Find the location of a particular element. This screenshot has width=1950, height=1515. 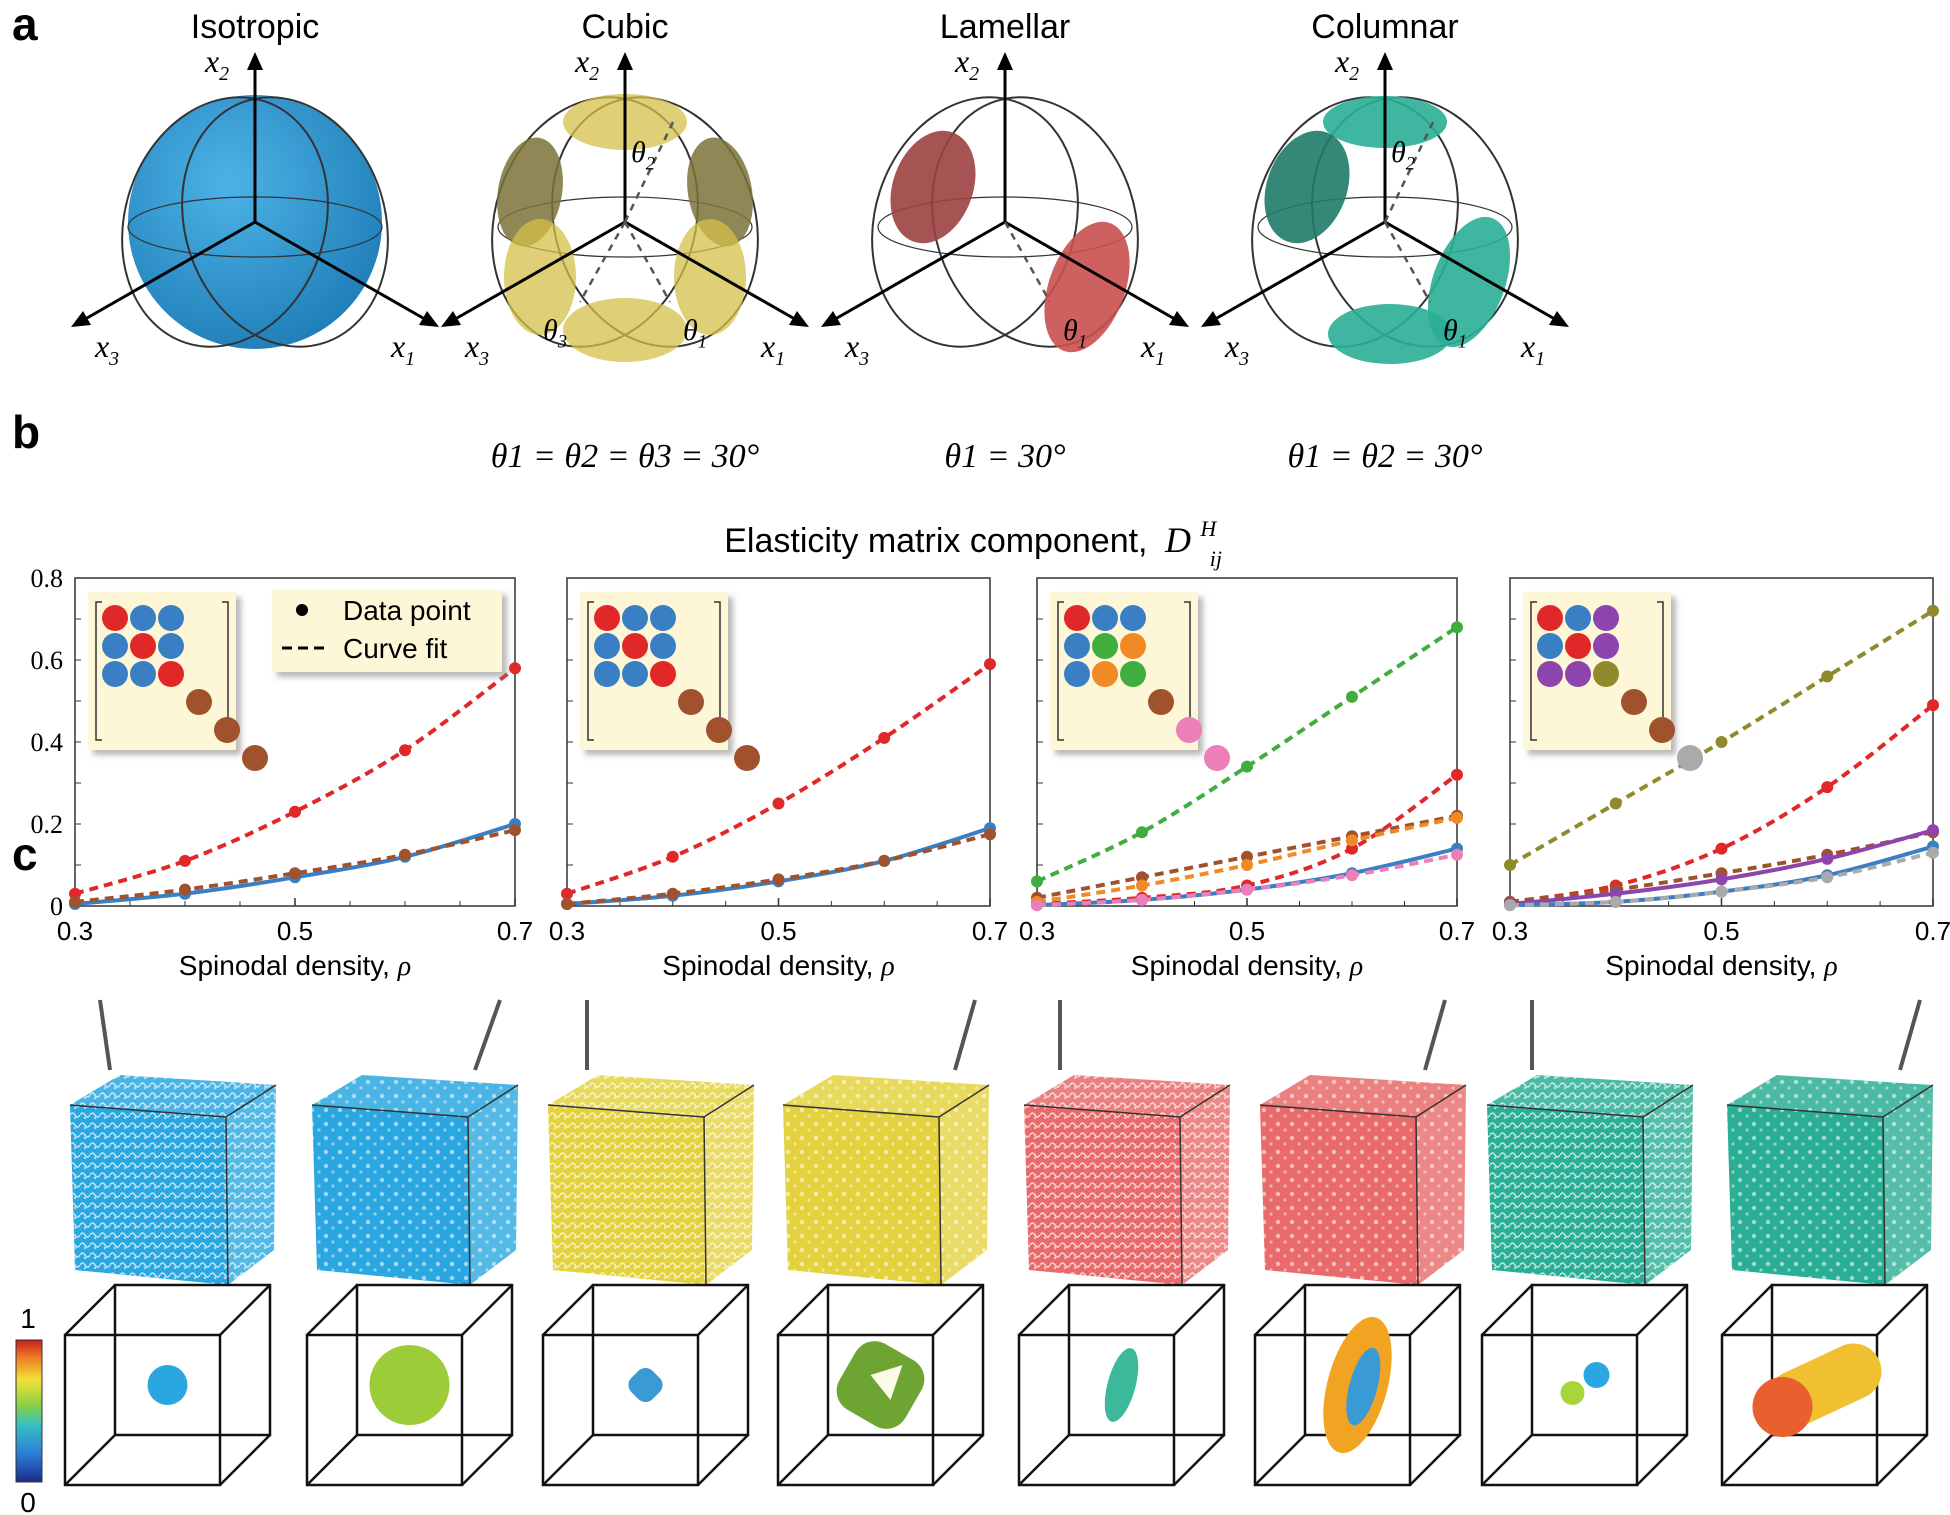

axis-label-x2: x2 is located at coordinates (1346, 64).